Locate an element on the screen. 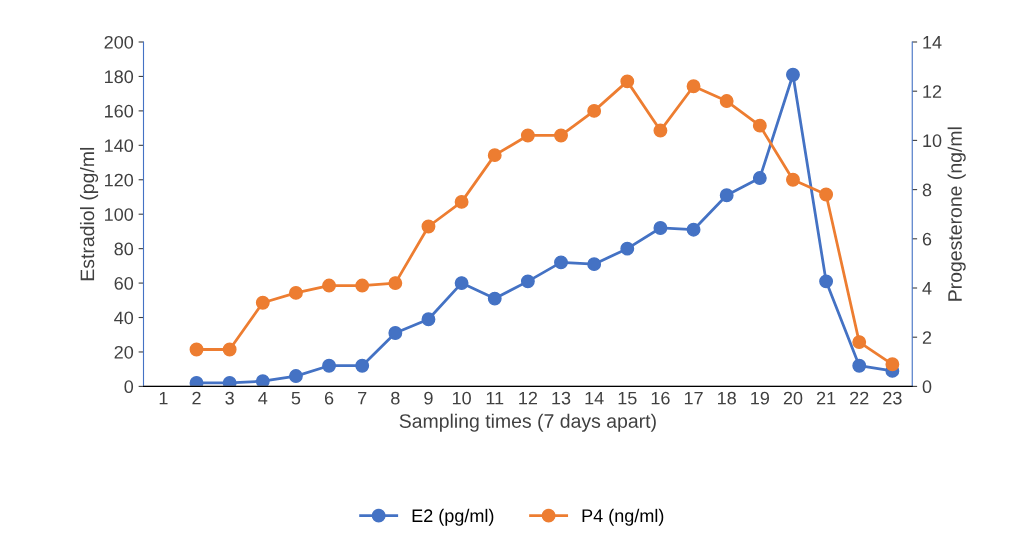 Image resolution: width=1025 pixels, height=560 pixels. y2-tick-label: 4 is located at coordinates (927, 288).